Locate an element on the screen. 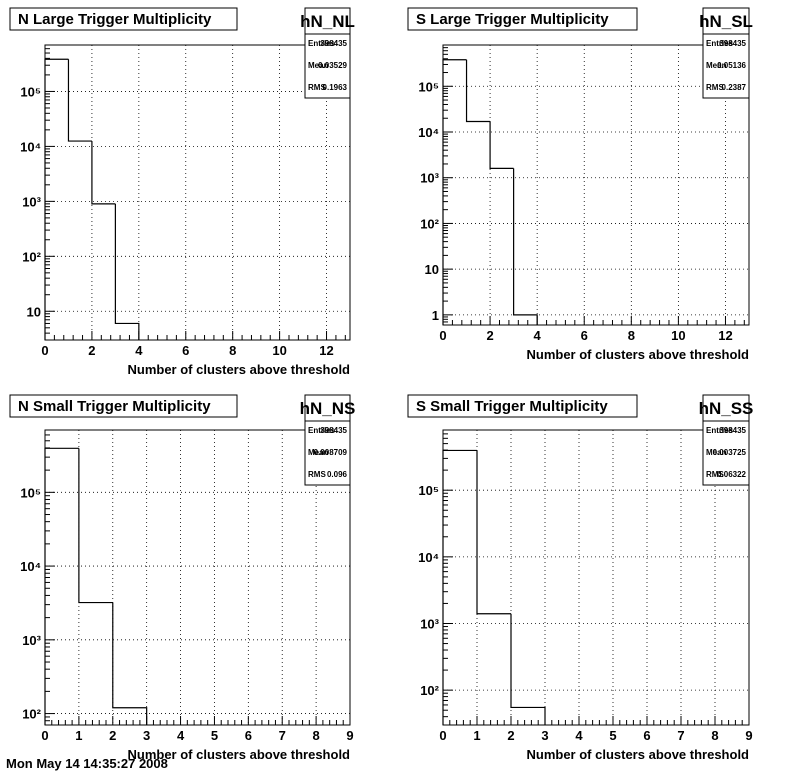 The image size is (796, 772). stats-value-rms: 0.06322 is located at coordinates (731, 474).